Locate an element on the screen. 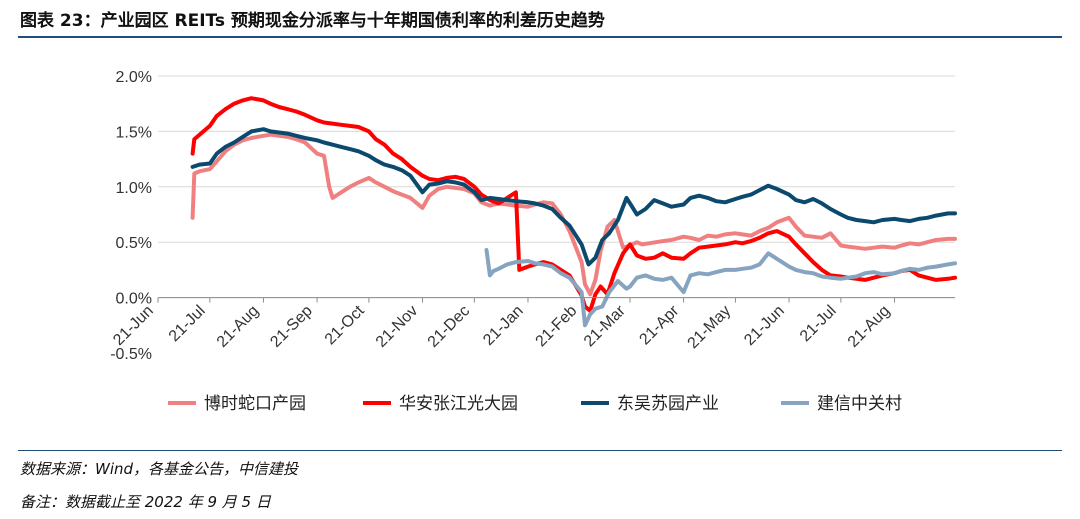  x-tick-label: 21-Jan is located at coordinates (503, 325).